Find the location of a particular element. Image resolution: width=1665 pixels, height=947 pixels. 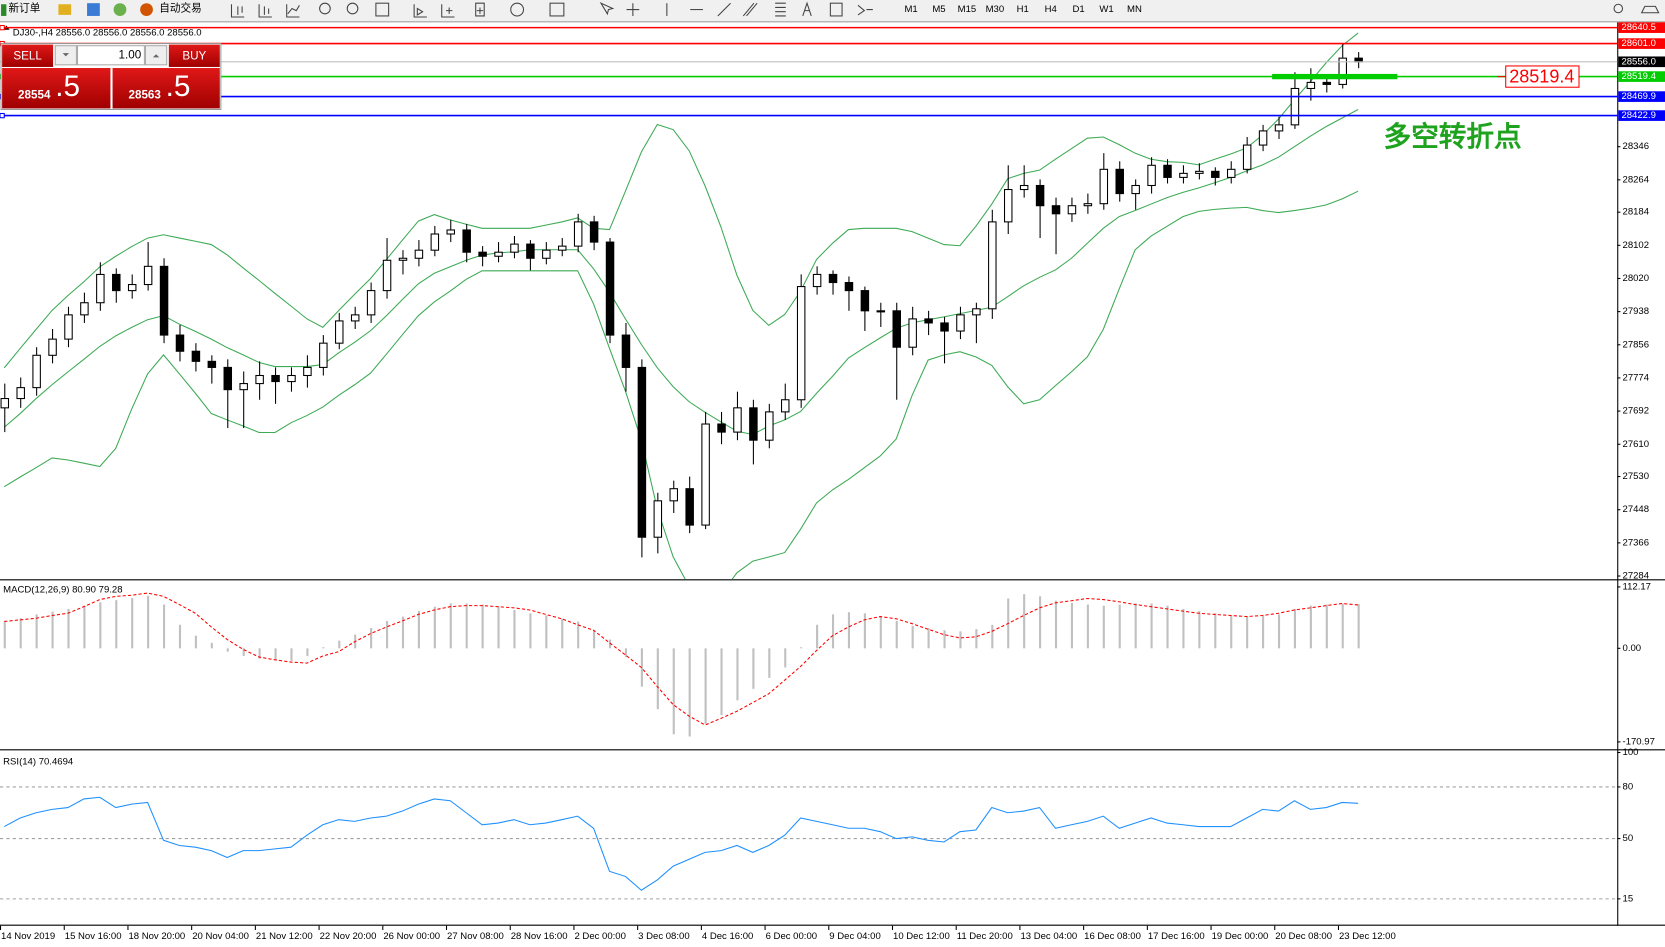

macd-title: MACD(12,26,9) 80.90 79.28 is located at coordinates (62, 589).